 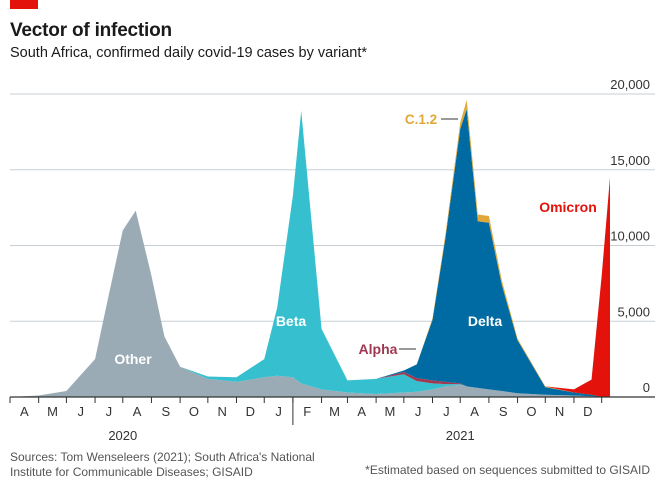 What do you see at coordinates (633, 311) in the screenshot?
I see `y-tick-label: 5,000` at bounding box center [633, 311].